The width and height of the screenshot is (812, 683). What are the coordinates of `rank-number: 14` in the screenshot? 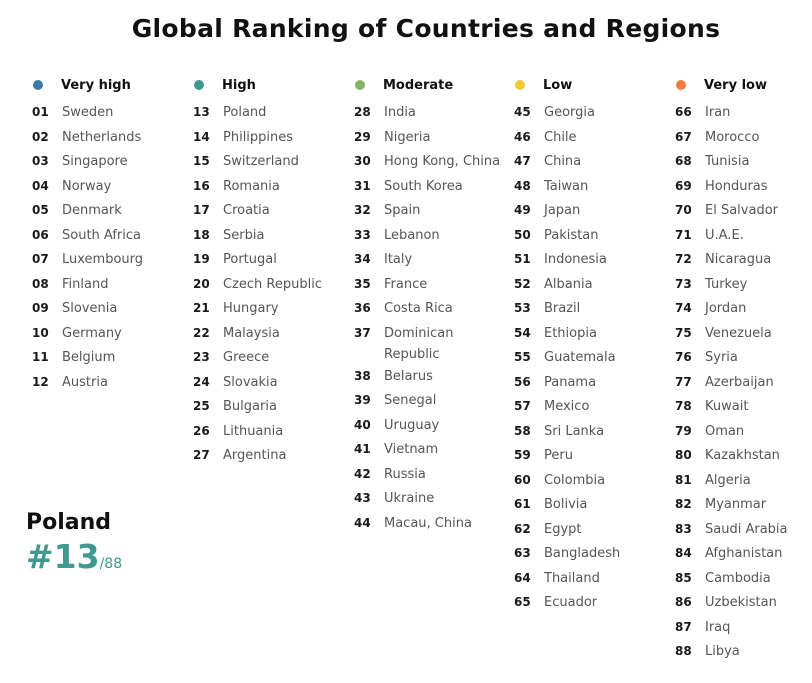 It's located at (201, 136).